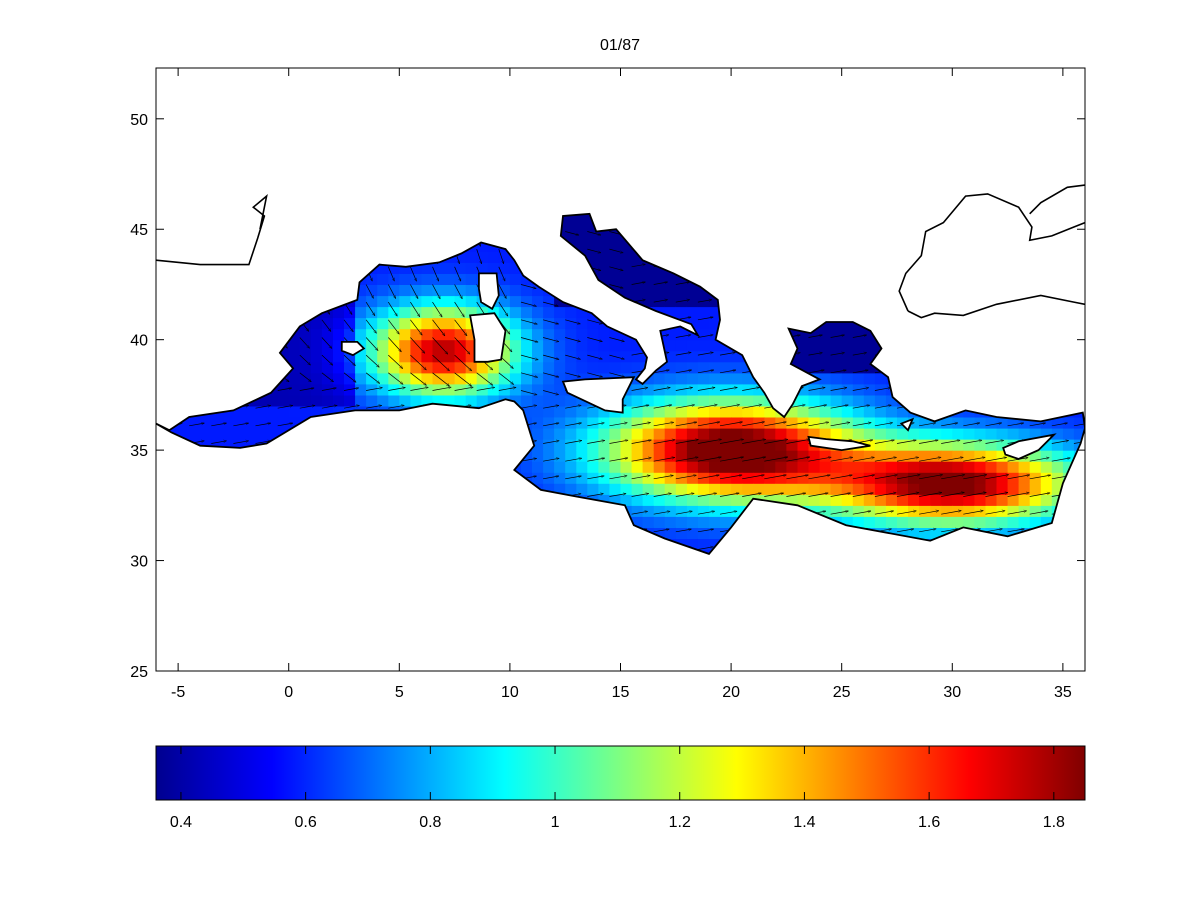 This screenshot has height=901, width=1200. Describe the element at coordinates (139, 230) in the screenshot. I see `y-tick-label: 45` at that location.